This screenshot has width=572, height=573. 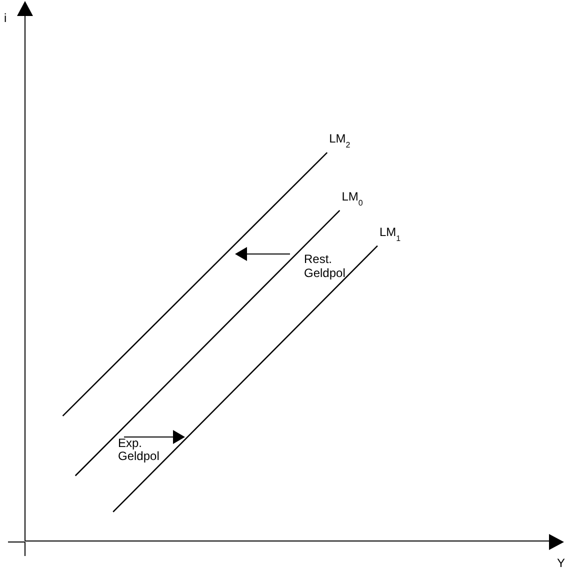 What do you see at coordinates (325, 266) in the screenshot?
I see `annotation: Rest. Geldpol` at bounding box center [325, 266].